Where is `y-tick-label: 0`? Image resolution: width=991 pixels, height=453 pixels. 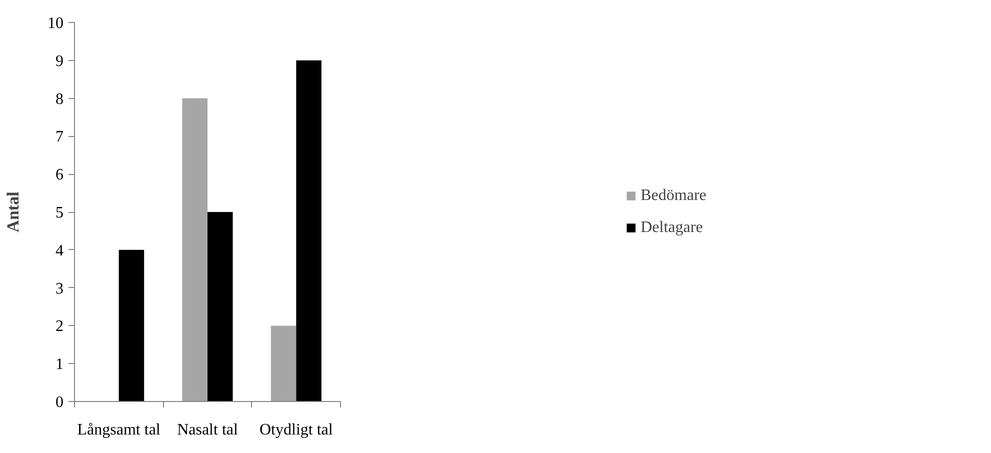
y-tick-label: 0 is located at coordinates (60, 402).